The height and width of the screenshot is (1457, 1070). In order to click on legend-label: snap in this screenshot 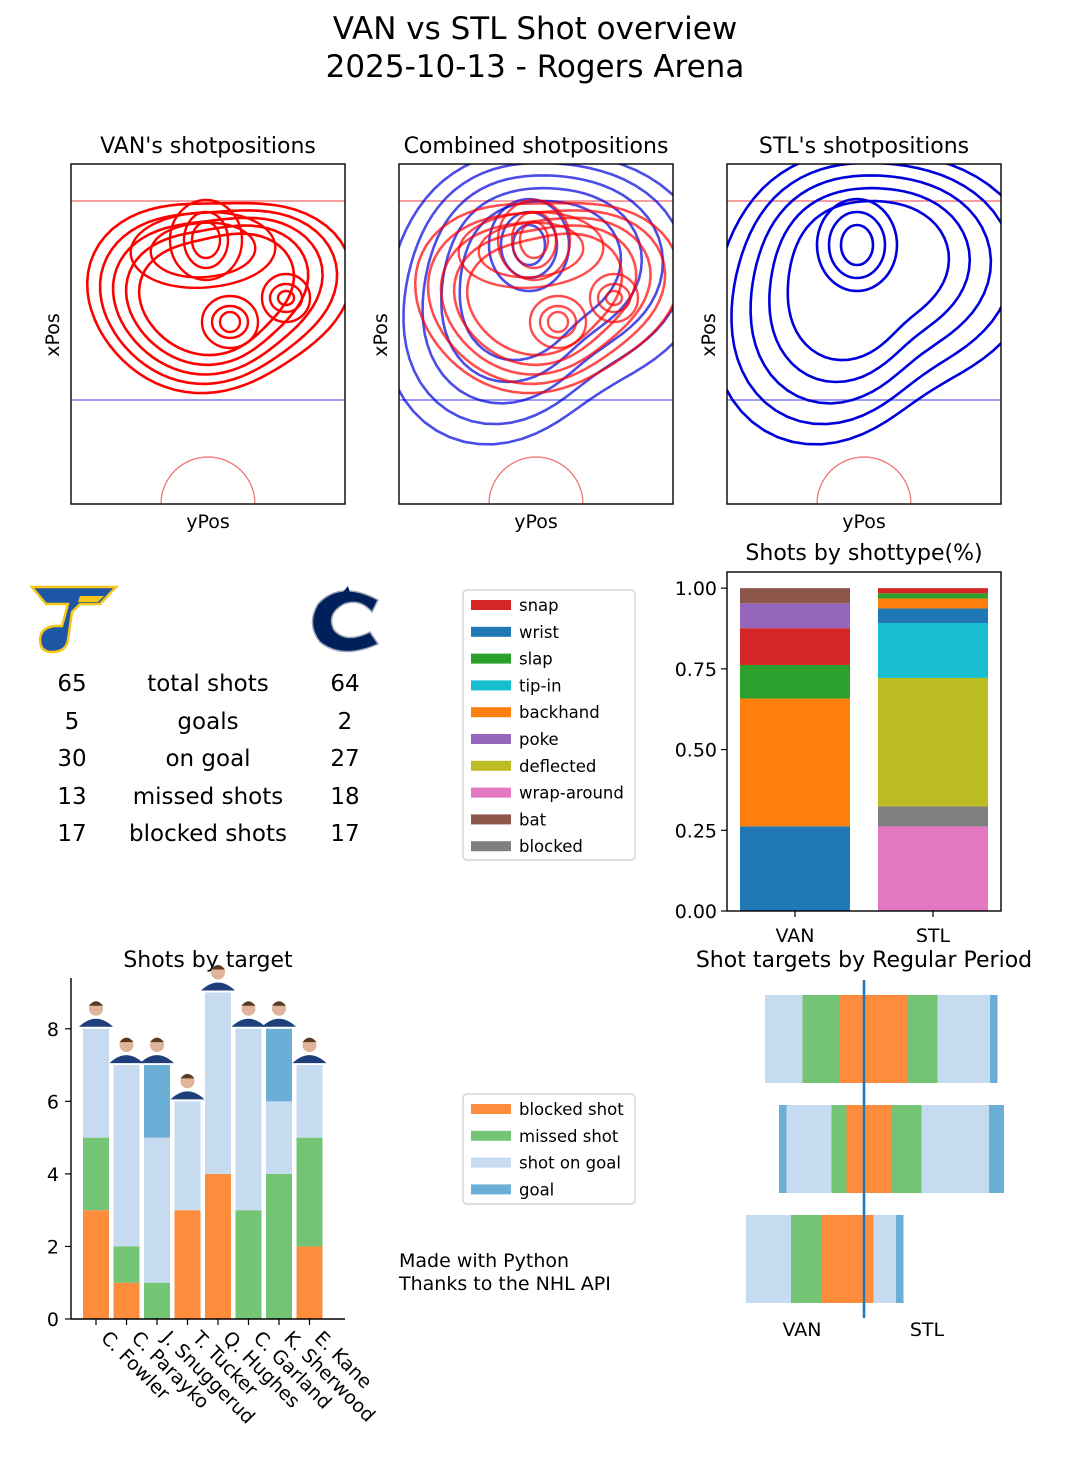, I will do `click(539, 605)`.